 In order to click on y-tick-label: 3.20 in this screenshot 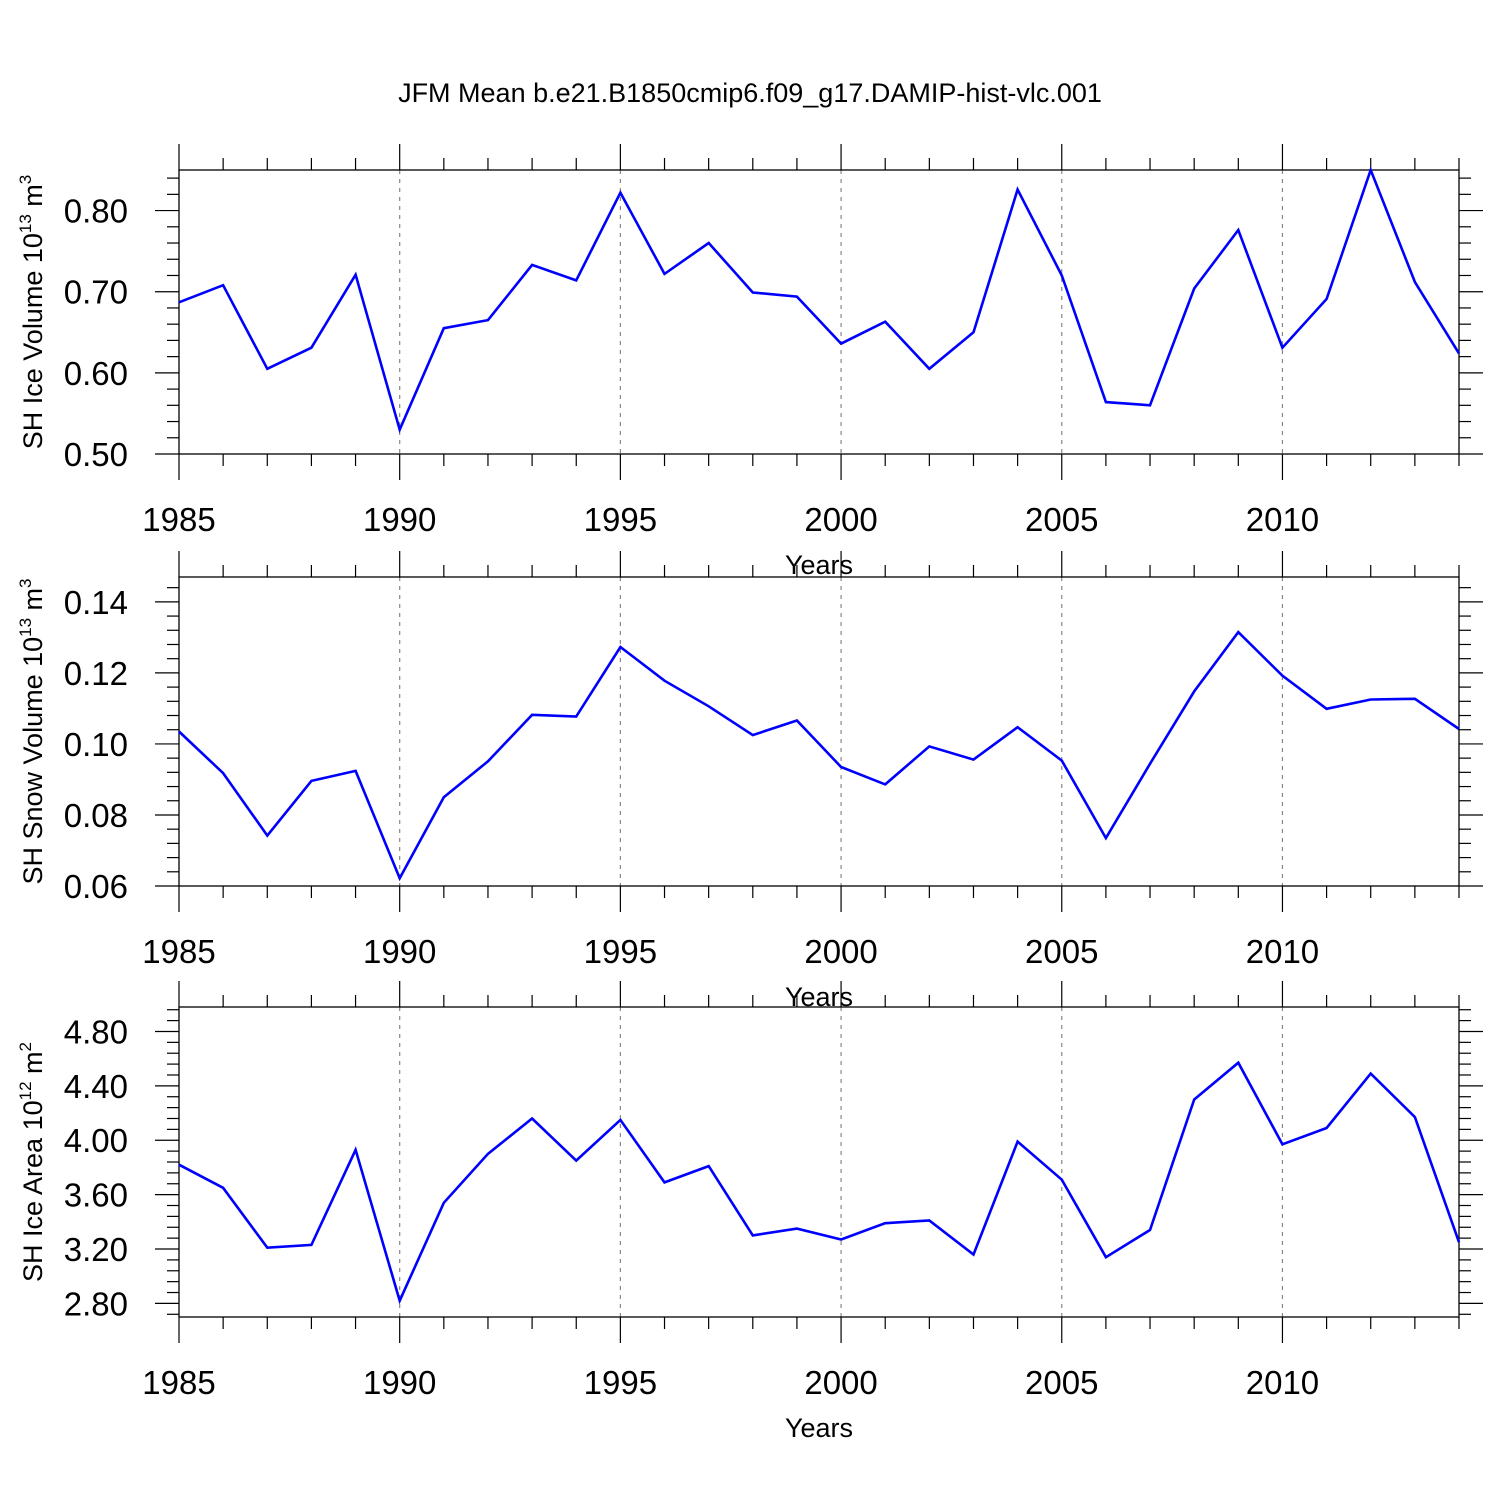, I will do `click(96, 1249)`.